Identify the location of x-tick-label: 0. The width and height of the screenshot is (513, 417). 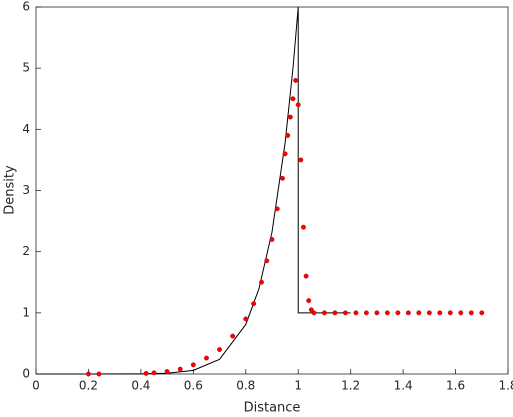
(36, 386).